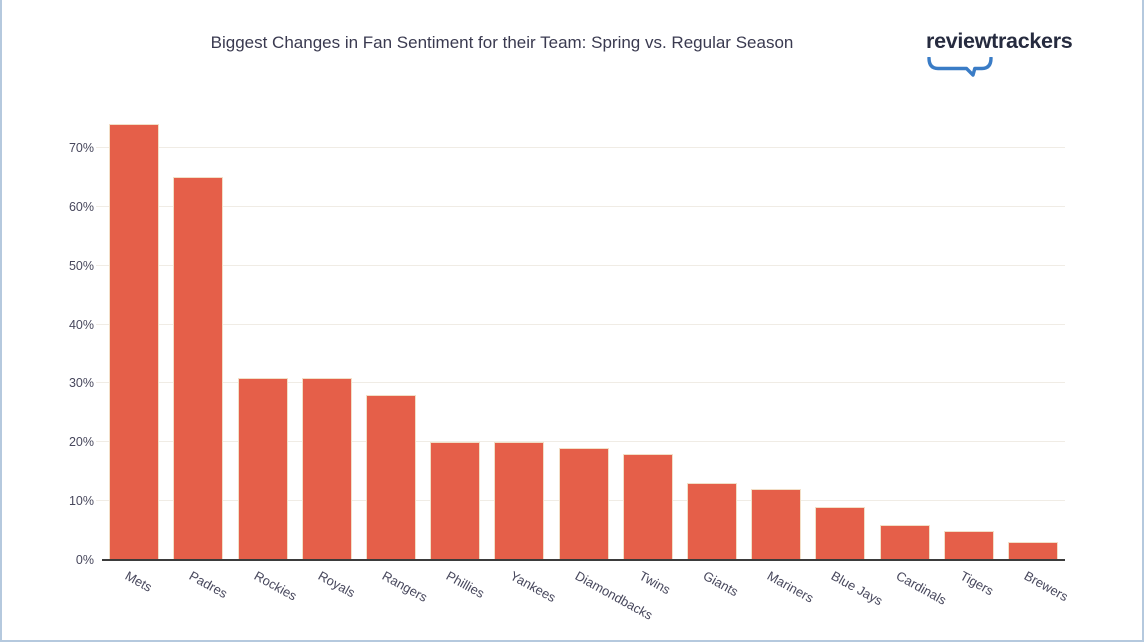 The image size is (1144, 642). I want to click on y-tick-label-50: 50%, so click(81, 265).